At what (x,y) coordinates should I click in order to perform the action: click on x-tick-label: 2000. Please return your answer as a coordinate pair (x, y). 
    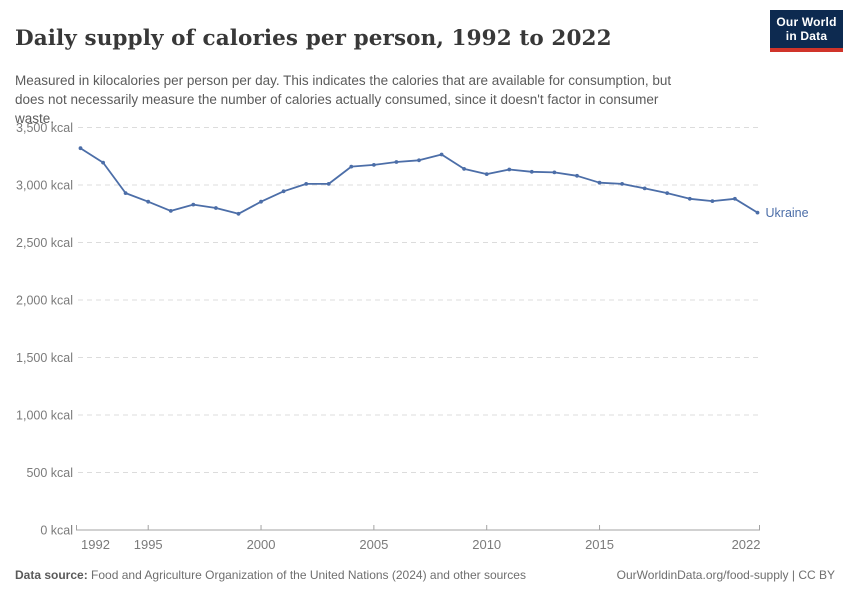
    Looking at the image, I should click on (261, 544).